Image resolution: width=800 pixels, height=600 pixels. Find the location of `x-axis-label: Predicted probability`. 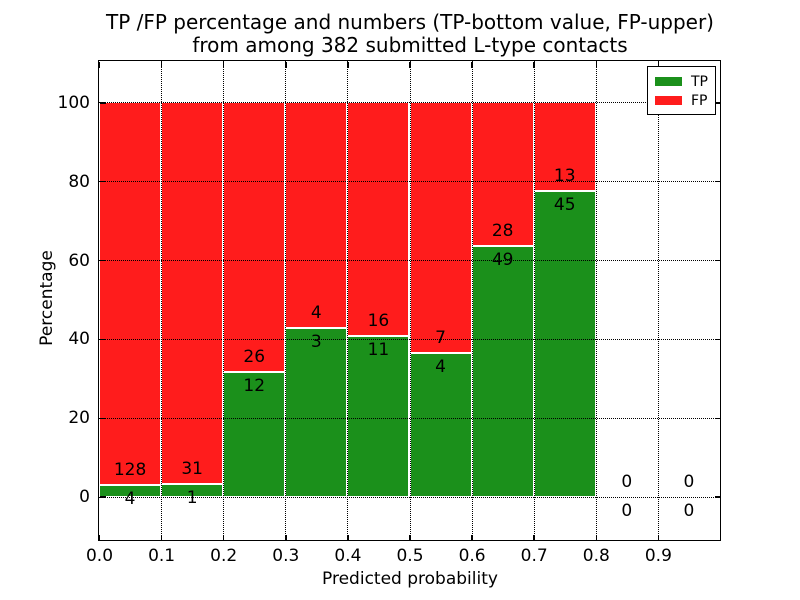

x-axis-label: Predicted probability is located at coordinates (410, 579).